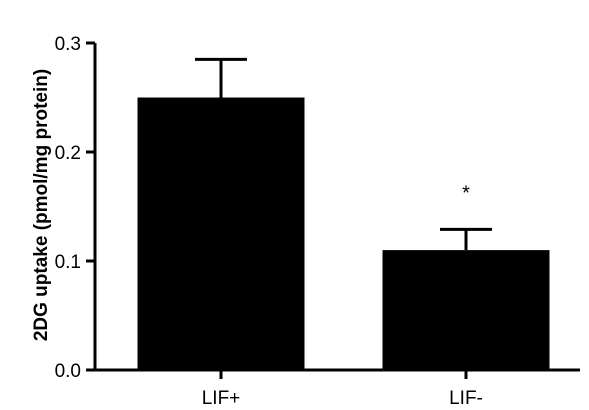 This screenshot has width=589, height=410. I want to click on y-axis: 0.0 0.1 0.2 0.3, so click(76, 208).